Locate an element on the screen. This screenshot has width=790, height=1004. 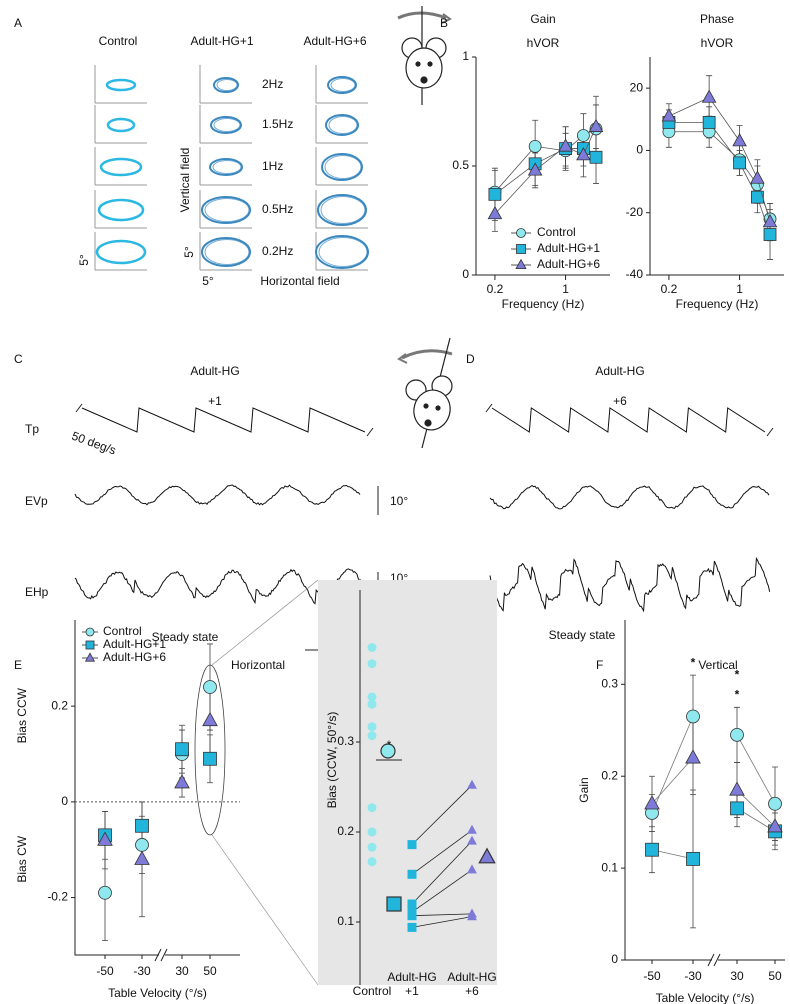
column-title: Adult-HG+6 is located at coordinates (334, 41).